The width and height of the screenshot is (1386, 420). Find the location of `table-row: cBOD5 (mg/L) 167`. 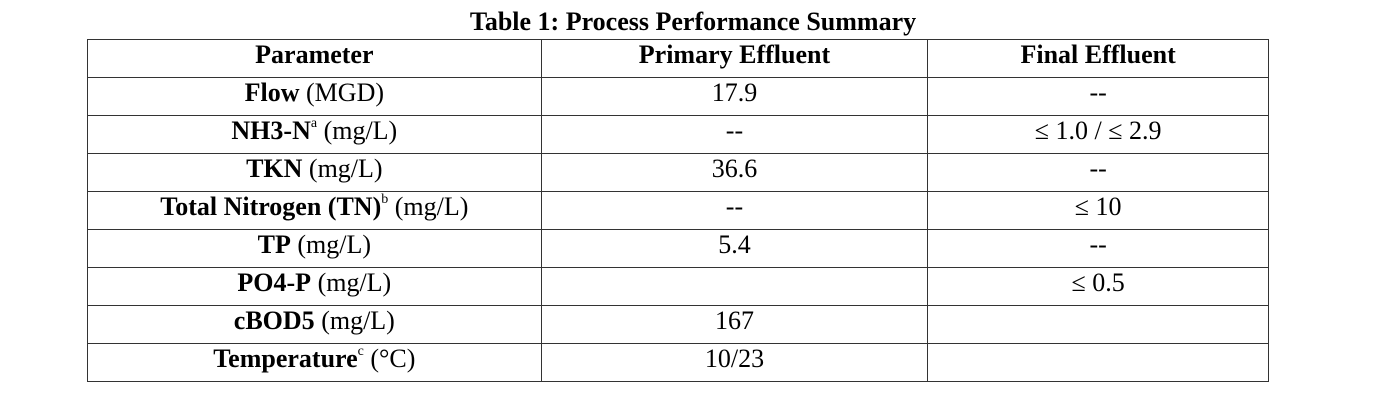

table-row: cBOD5 (mg/L) 167 is located at coordinates (678, 324).